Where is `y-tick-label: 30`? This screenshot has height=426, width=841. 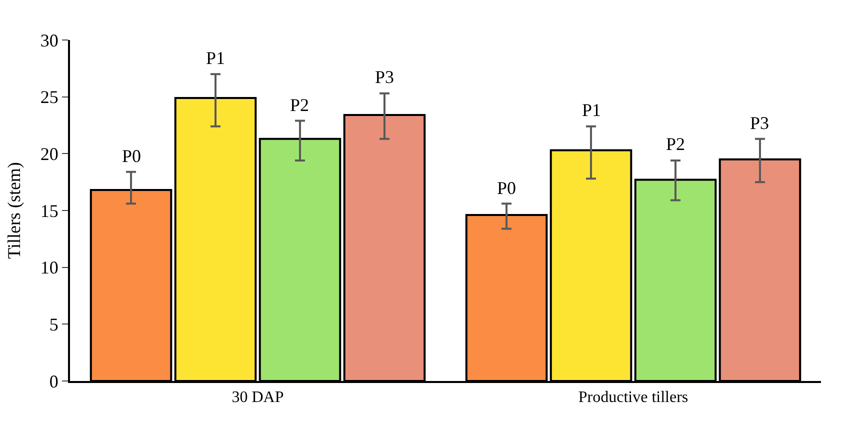
y-tick-label: 30 is located at coordinates (49, 40).